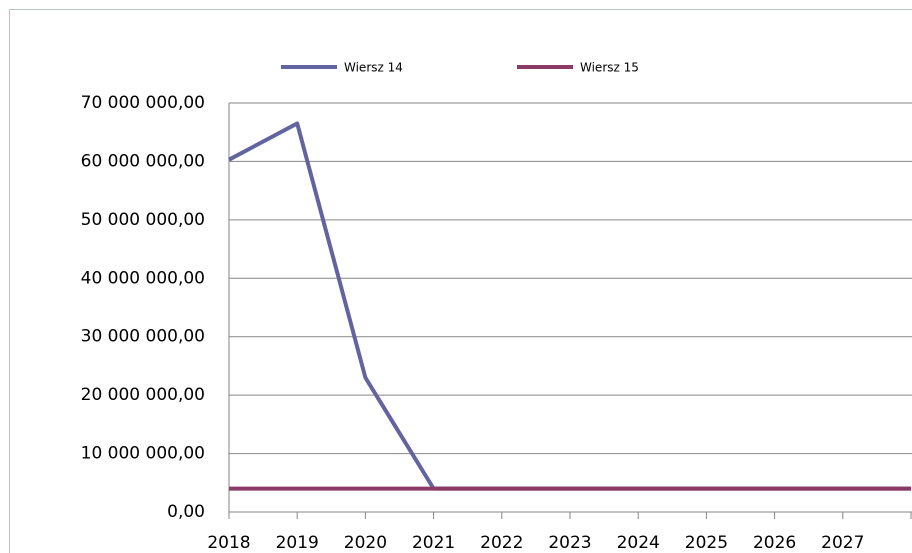  I want to click on legend-label: Wiersz 15, so click(609, 68).